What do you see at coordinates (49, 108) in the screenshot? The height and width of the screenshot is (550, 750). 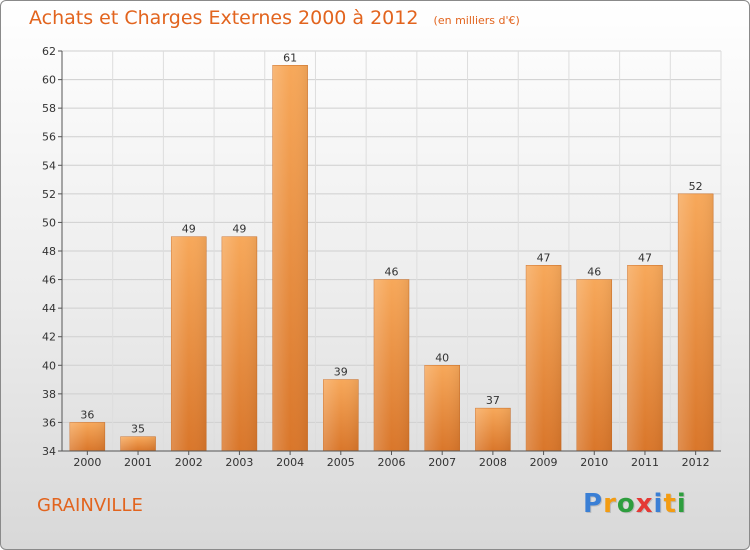 I see `y-tick-label: 58` at bounding box center [49, 108].